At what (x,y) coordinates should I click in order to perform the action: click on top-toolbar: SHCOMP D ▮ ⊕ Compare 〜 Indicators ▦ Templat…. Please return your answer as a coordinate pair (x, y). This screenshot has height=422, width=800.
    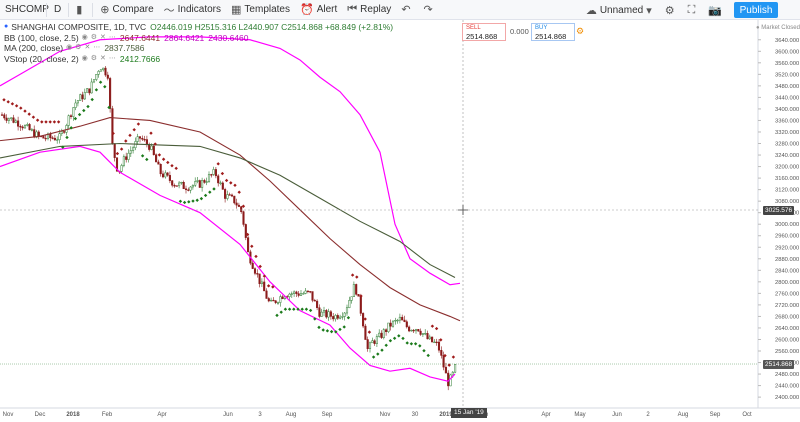
    Looking at the image, I should click on (400, 10).